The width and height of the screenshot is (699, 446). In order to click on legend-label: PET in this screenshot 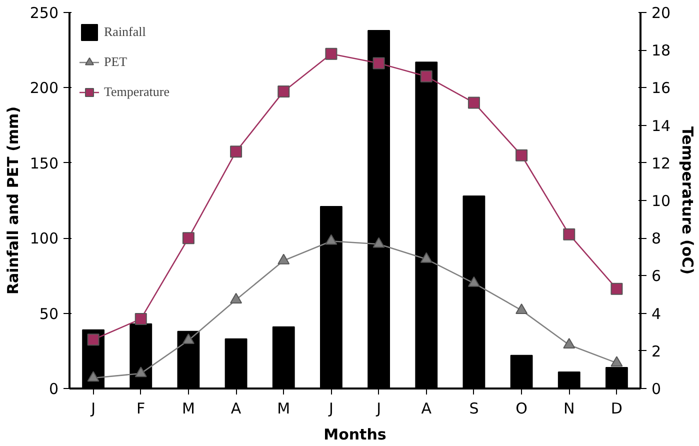, I will do `click(116, 62)`.